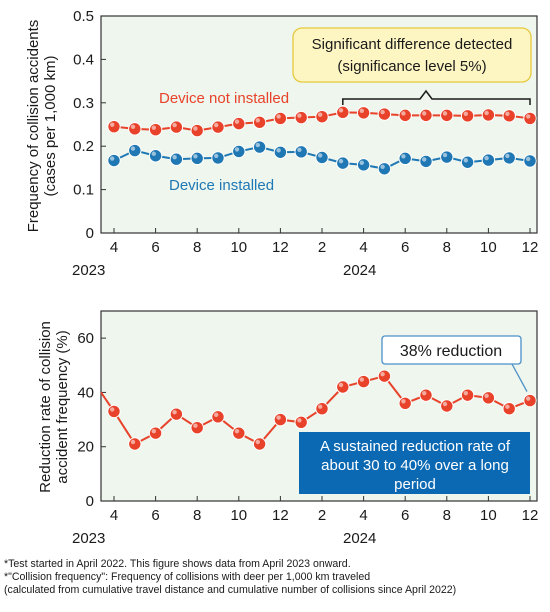 Image resolution: width=550 pixels, height=612 pixels. I want to click on bottom-y-tick-label: 0, so click(90, 501).